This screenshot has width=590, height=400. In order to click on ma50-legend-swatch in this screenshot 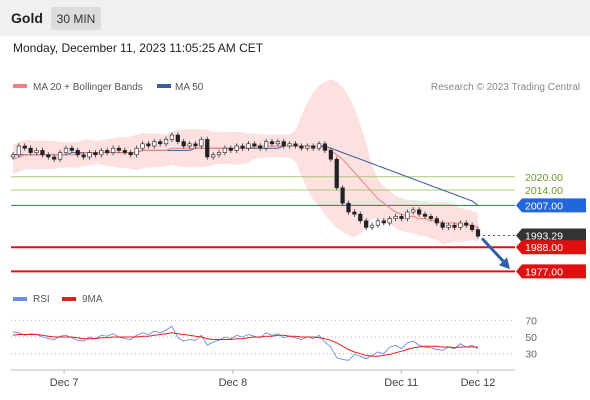, I will do `click(164, 86)`.